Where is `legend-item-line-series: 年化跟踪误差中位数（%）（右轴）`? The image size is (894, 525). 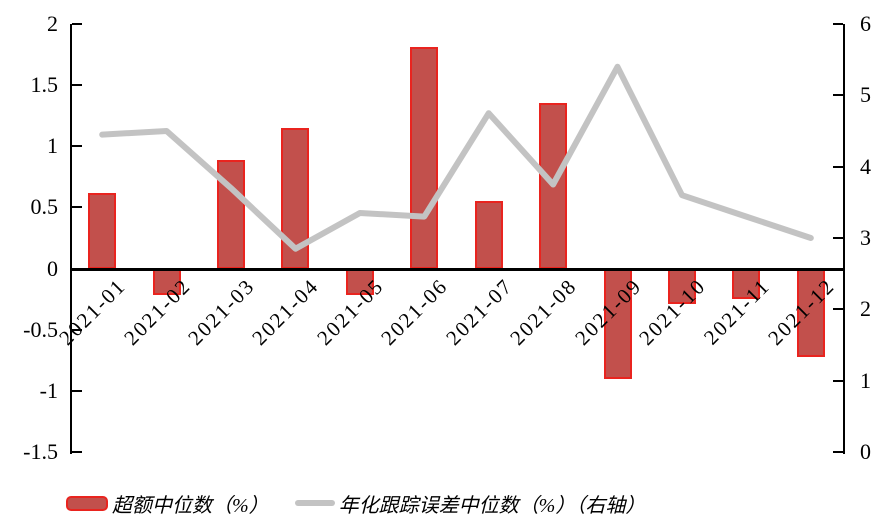
legend-item-line-series: 年化跟踪误差中位数（%）（右轴） is located at coordinates (470, 503).